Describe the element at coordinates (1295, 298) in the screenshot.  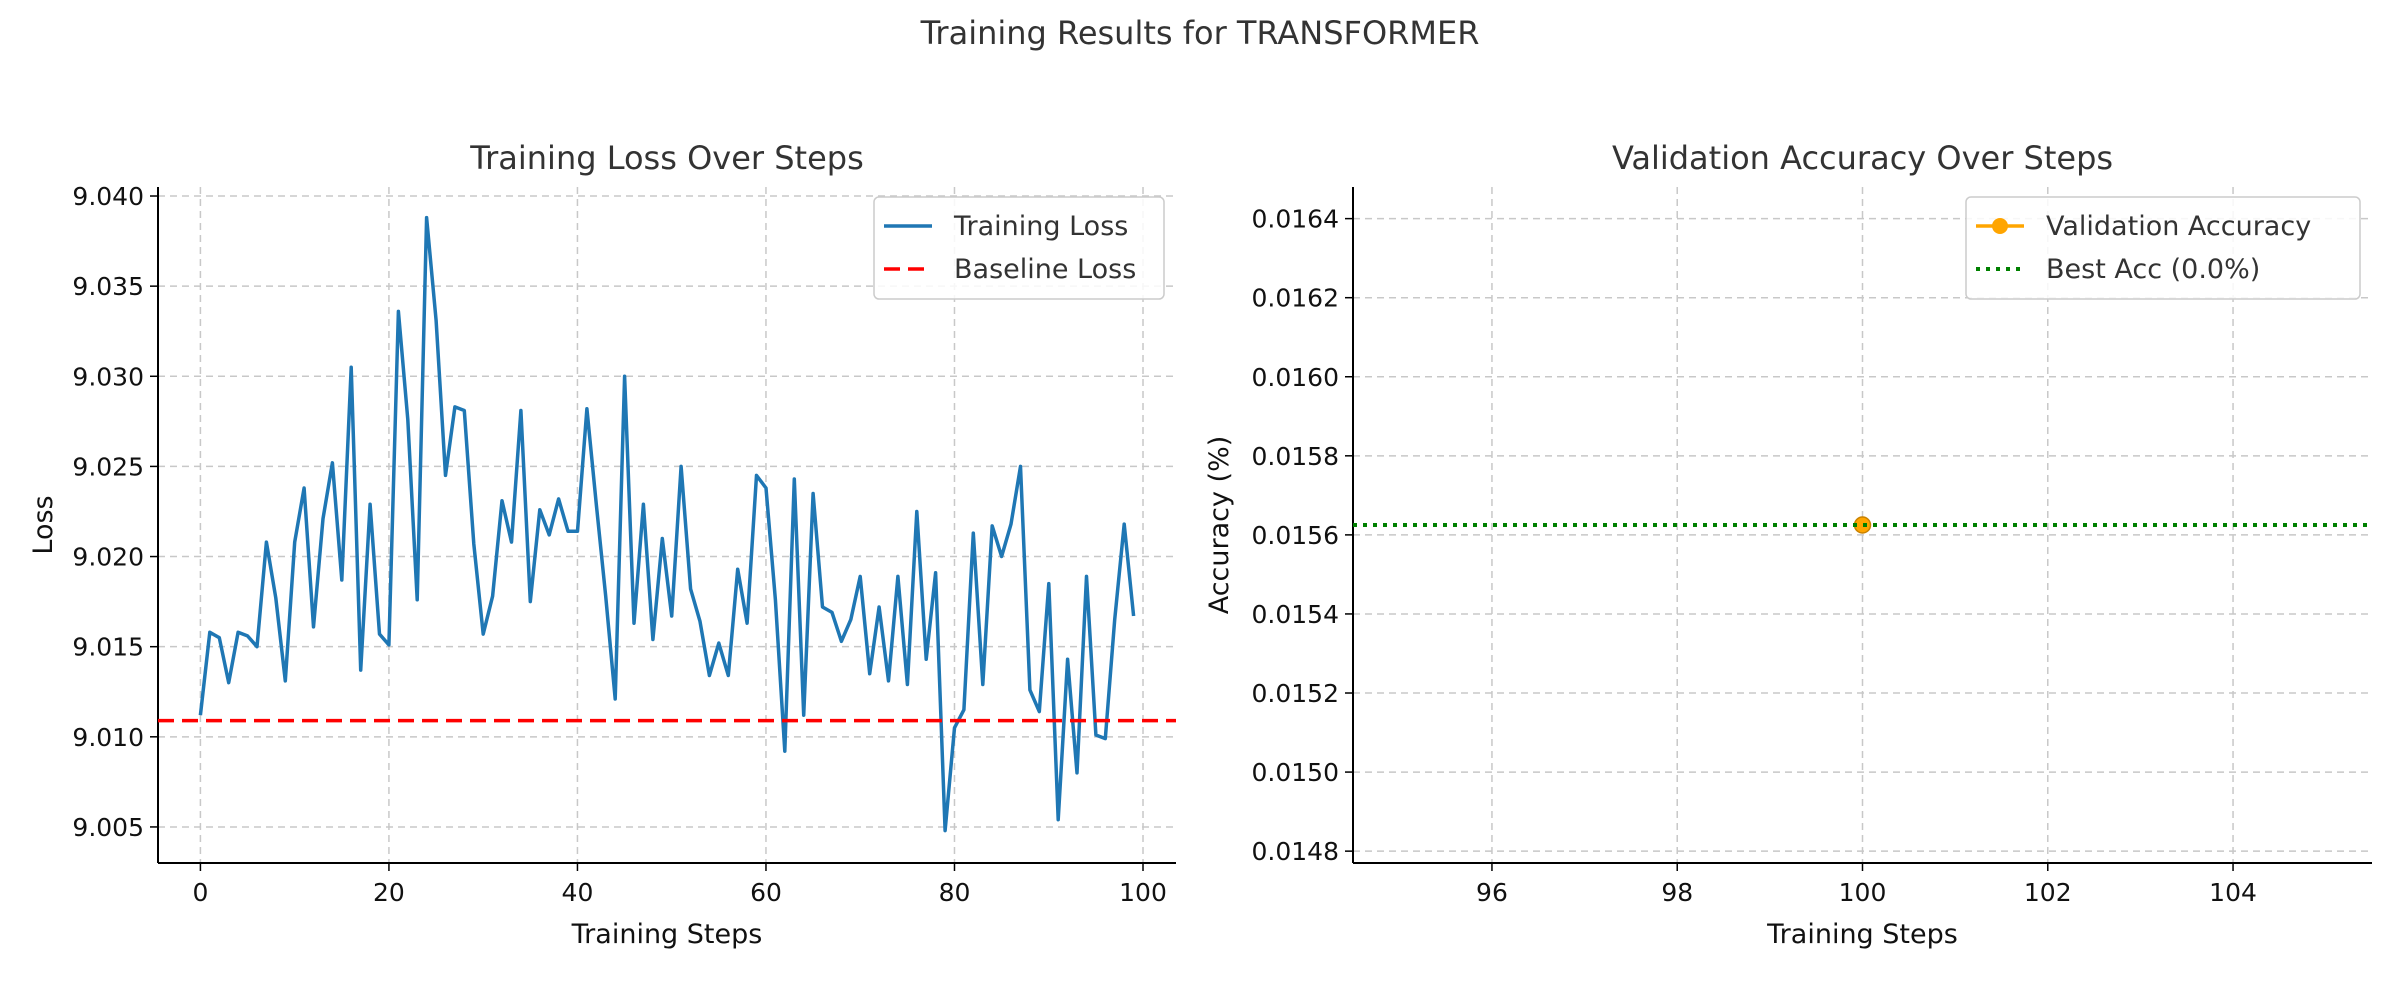
I see `y-tick-label: 0.0162` at that location.